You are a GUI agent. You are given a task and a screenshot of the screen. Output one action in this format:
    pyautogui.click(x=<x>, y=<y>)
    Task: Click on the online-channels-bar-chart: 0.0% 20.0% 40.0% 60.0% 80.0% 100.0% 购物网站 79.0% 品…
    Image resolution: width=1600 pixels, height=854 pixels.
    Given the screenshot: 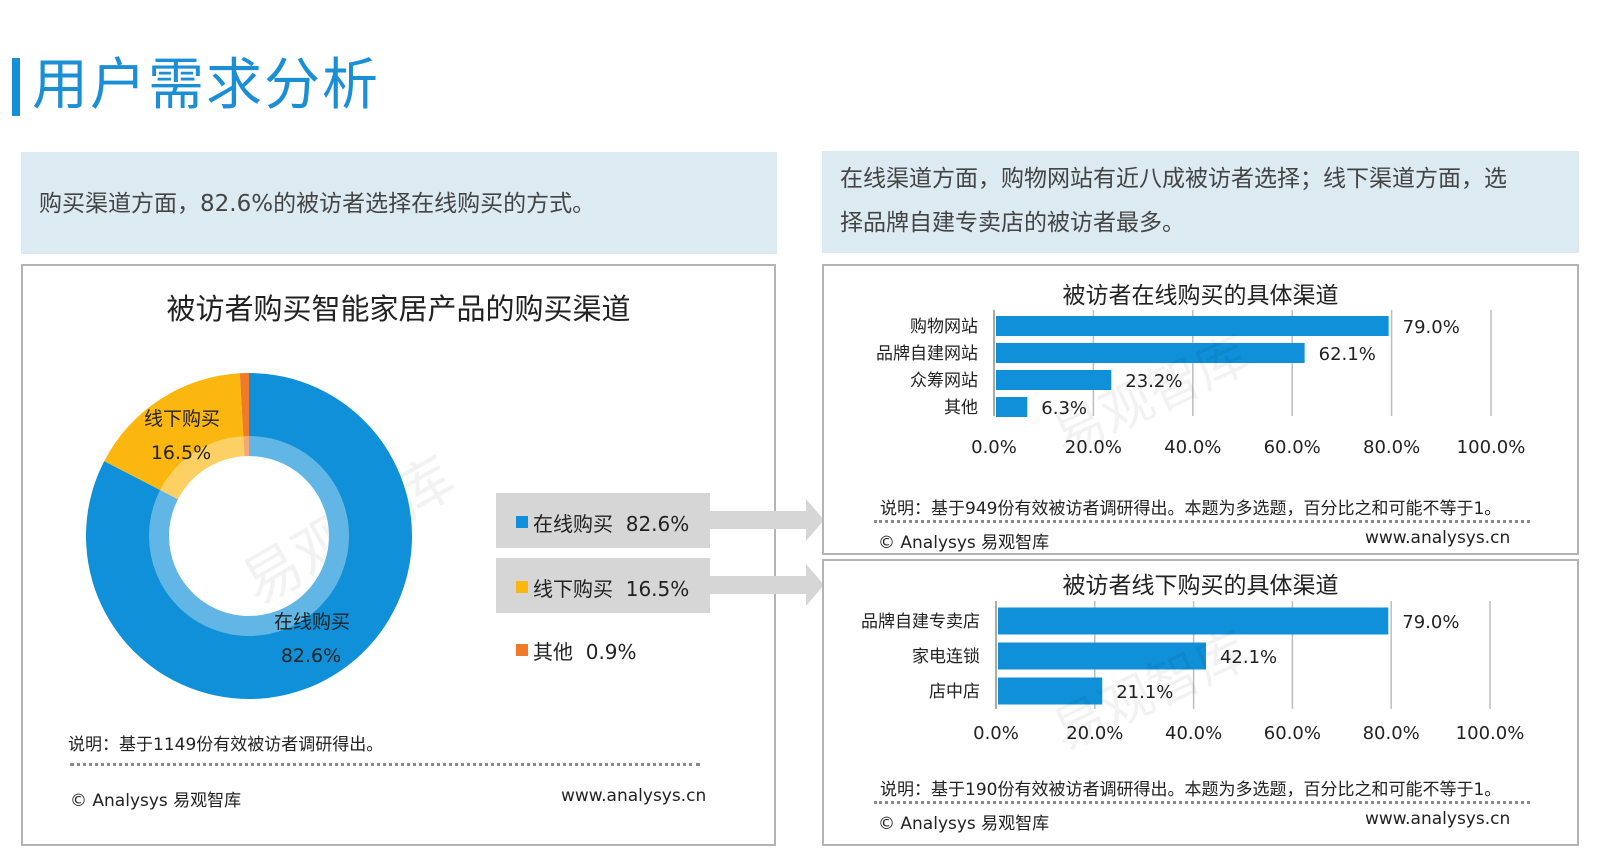 What is the action you would take?
    pyautogui.click(x=1201, y=389)
    